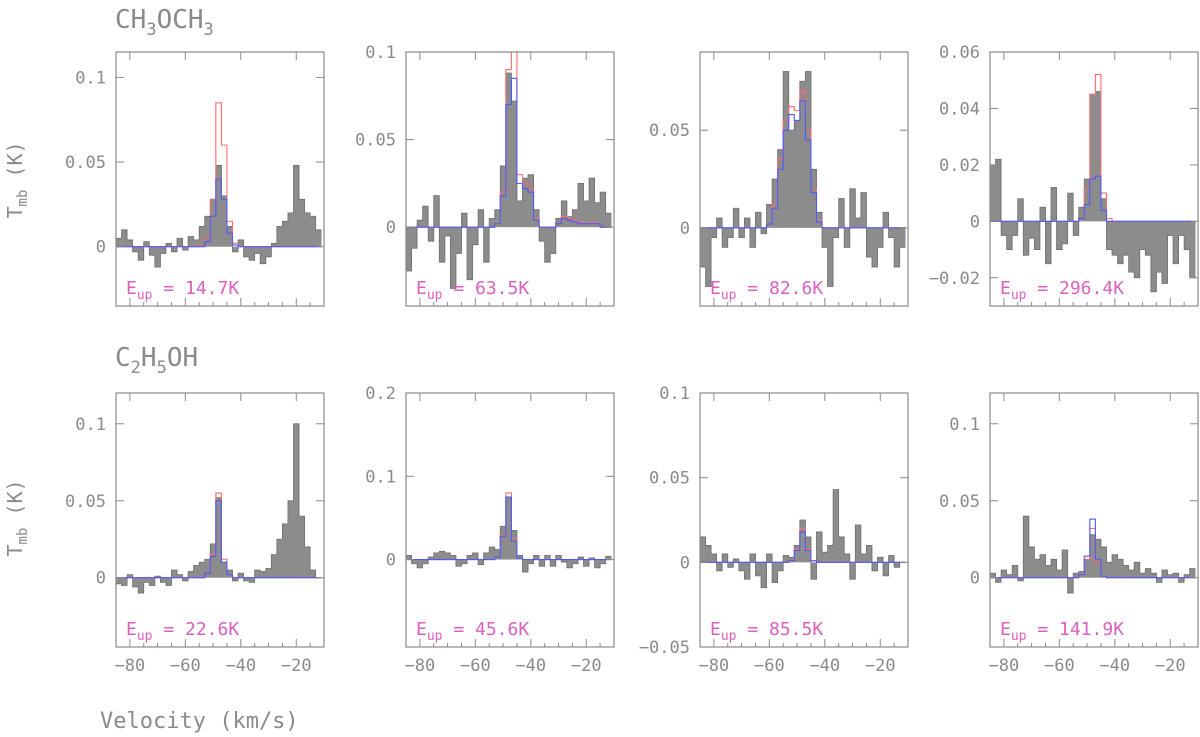 Image resolution: width=1200 pixels, height=737 pixels. Describe the element at coordinates (240, 666) in the screenshot. I see `x-tick-label: −40` at that location.